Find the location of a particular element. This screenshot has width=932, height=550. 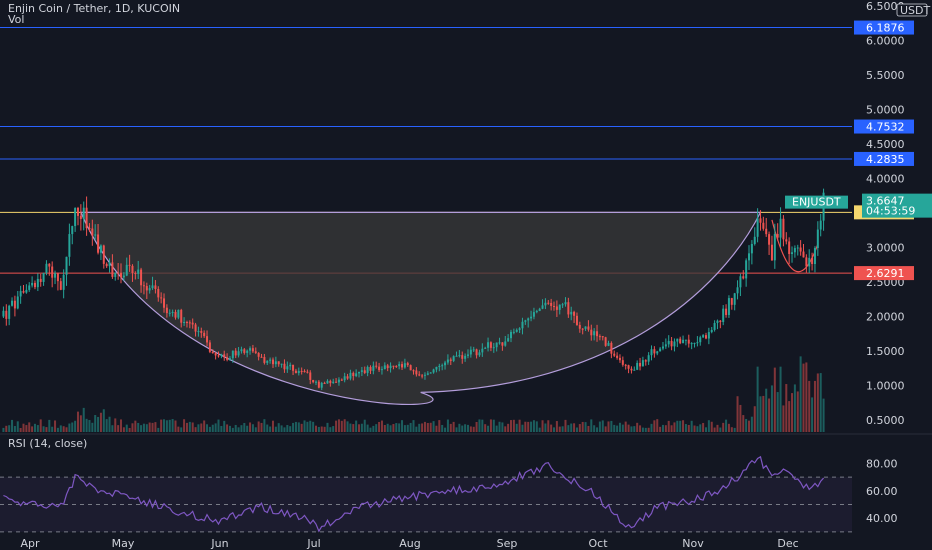

symbol-tag: ENJUSDT is located at coordinates (816, 202).